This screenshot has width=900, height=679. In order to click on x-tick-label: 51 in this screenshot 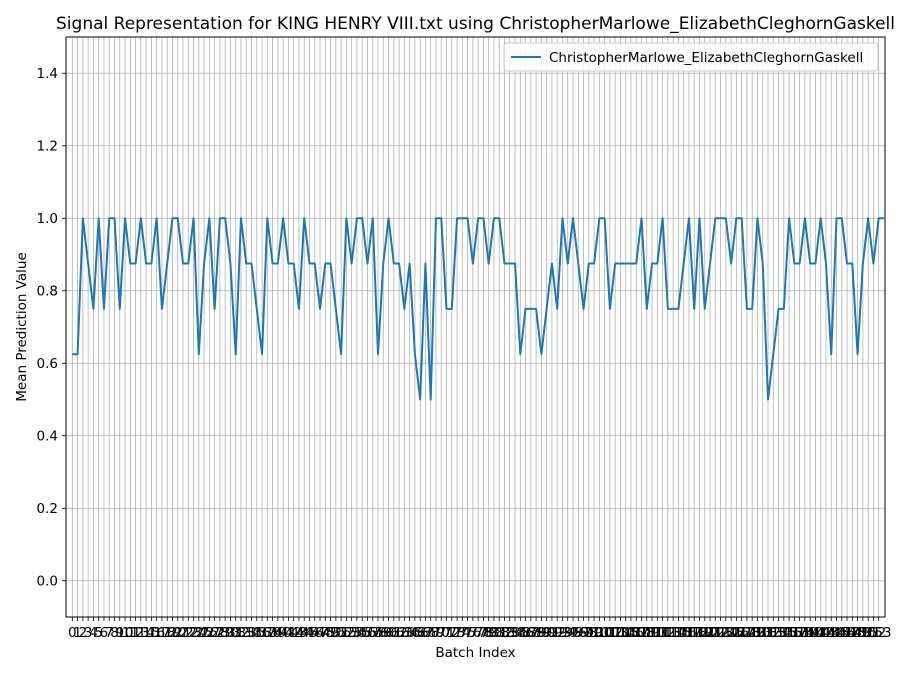, I will do `click(341, 633)`.